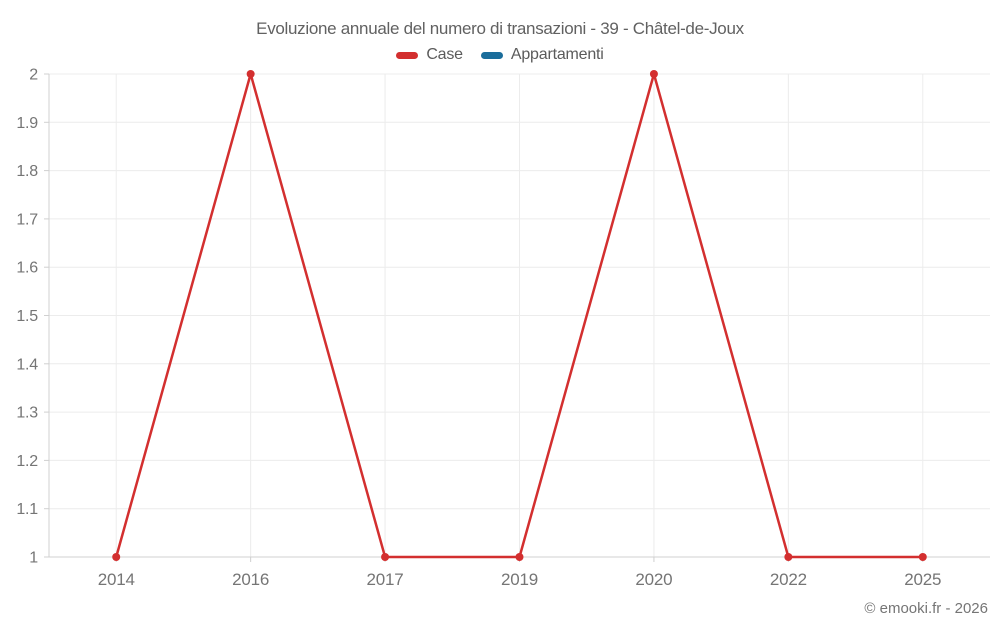 The image size is (1000, 625). What do you see at coordinates (27, 413) in the screenshot?
I see `y-tick-label: 1.3` at bounding box center [27, 413].